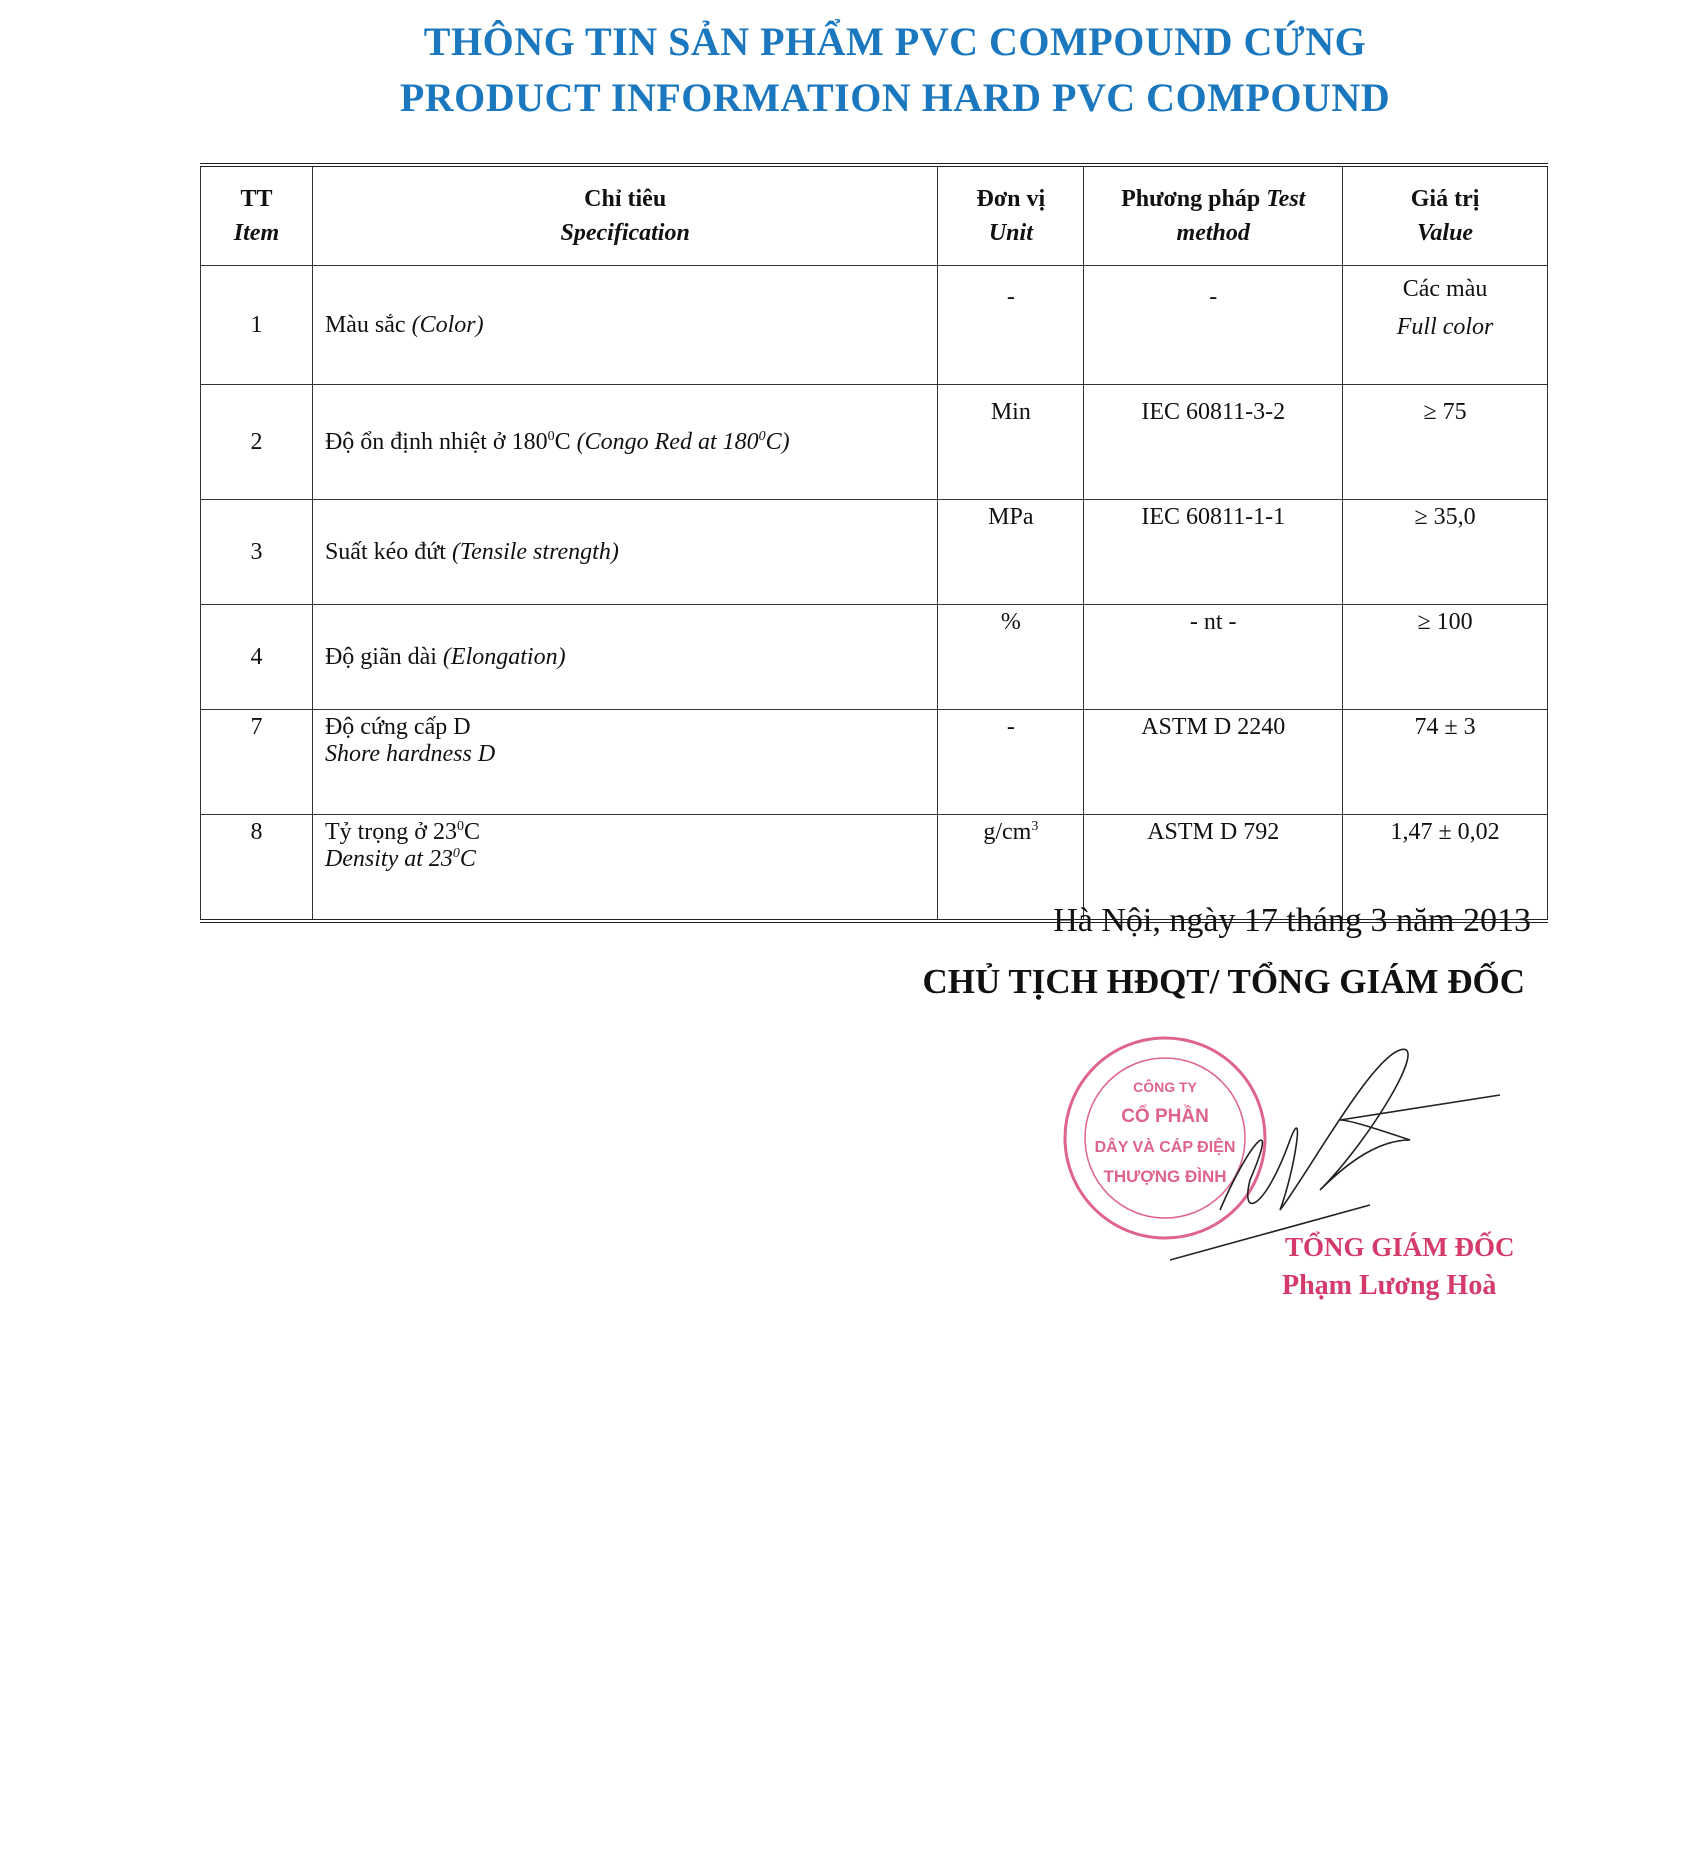 The image size is (1701, 1856). I want to click on method-cell: ASTM D 2240, so click(1213, 762).